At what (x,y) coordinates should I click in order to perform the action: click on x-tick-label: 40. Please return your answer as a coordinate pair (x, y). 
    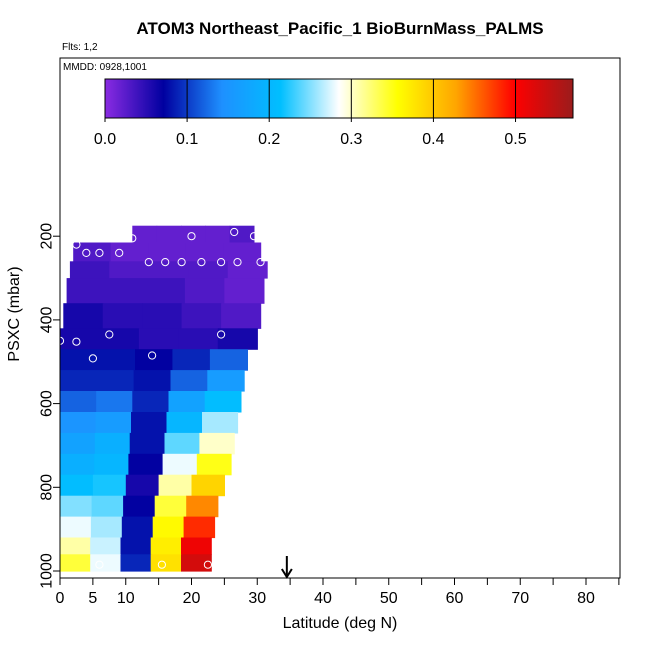
    Looking at the image, I should click on (323, 598).